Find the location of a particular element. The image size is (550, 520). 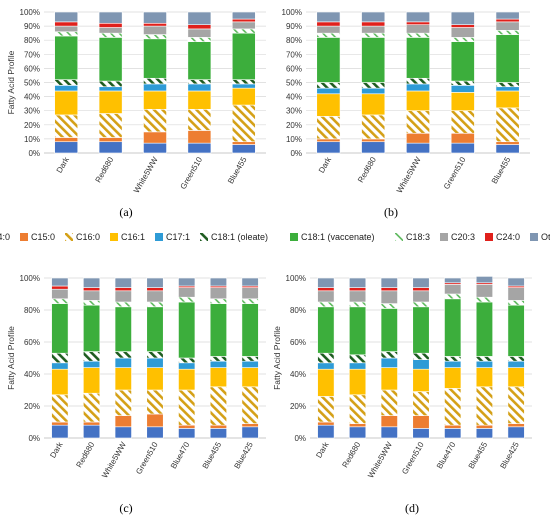

y-tick-label: 70% is located at coordinates (294, 54).